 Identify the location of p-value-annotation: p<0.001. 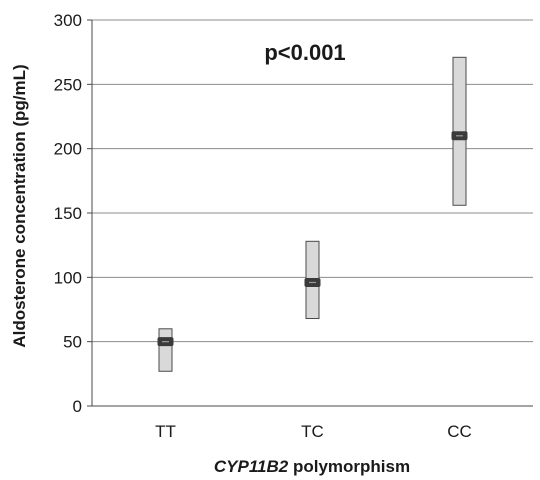
(304, 52).